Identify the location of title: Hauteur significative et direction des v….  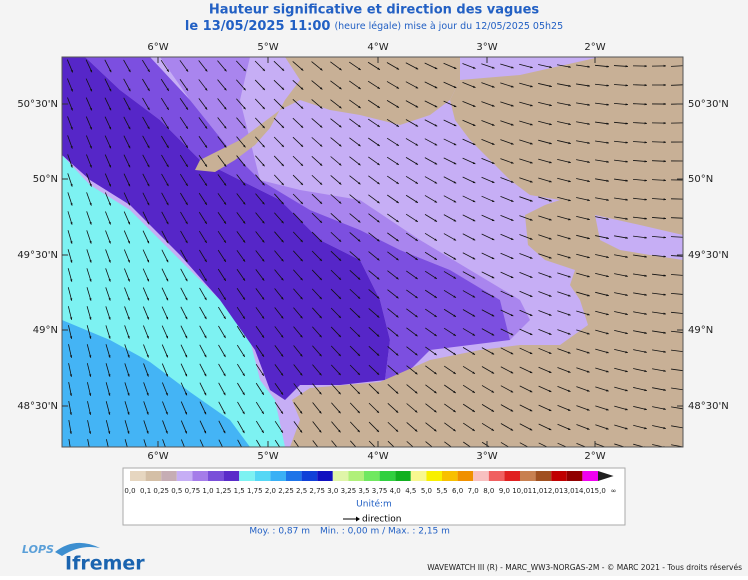
(374, 10).